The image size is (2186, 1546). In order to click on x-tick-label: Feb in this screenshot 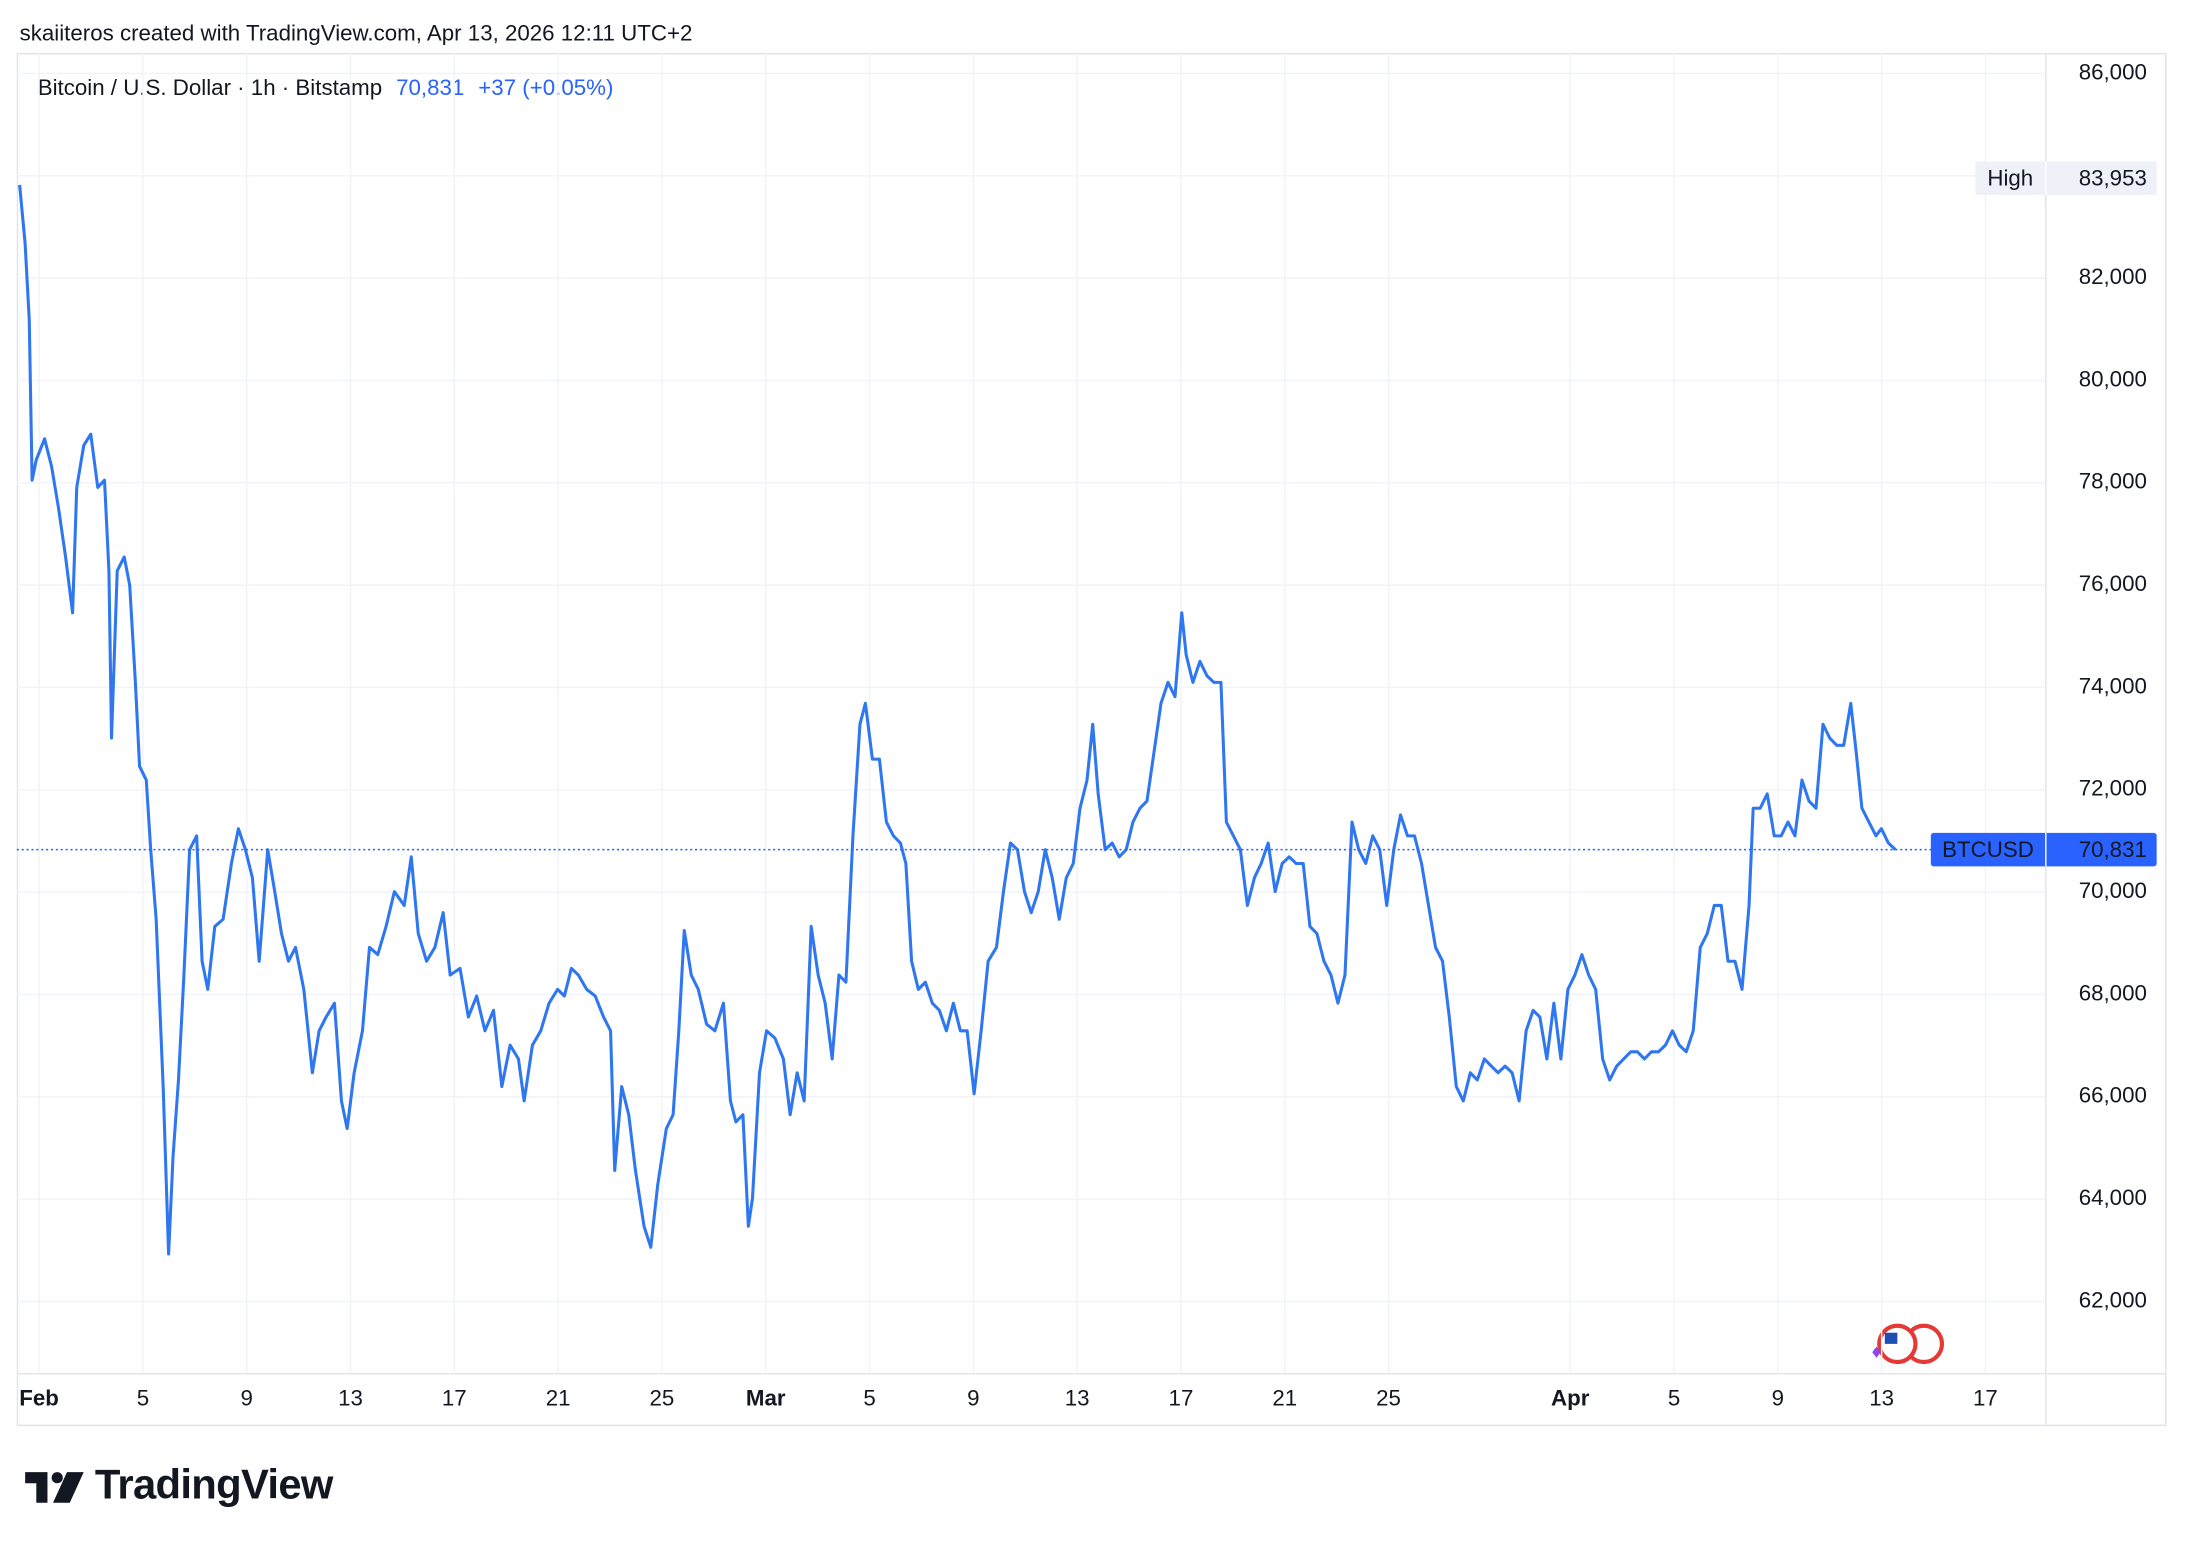, I will do `click(39, 1398)`.